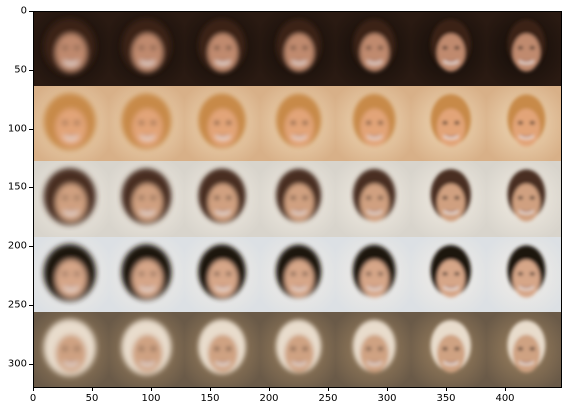  What do you see at coordinates (328, 398) in the screenshot?
I see `x-tick-label: 250` at bounding box center [328, 398].